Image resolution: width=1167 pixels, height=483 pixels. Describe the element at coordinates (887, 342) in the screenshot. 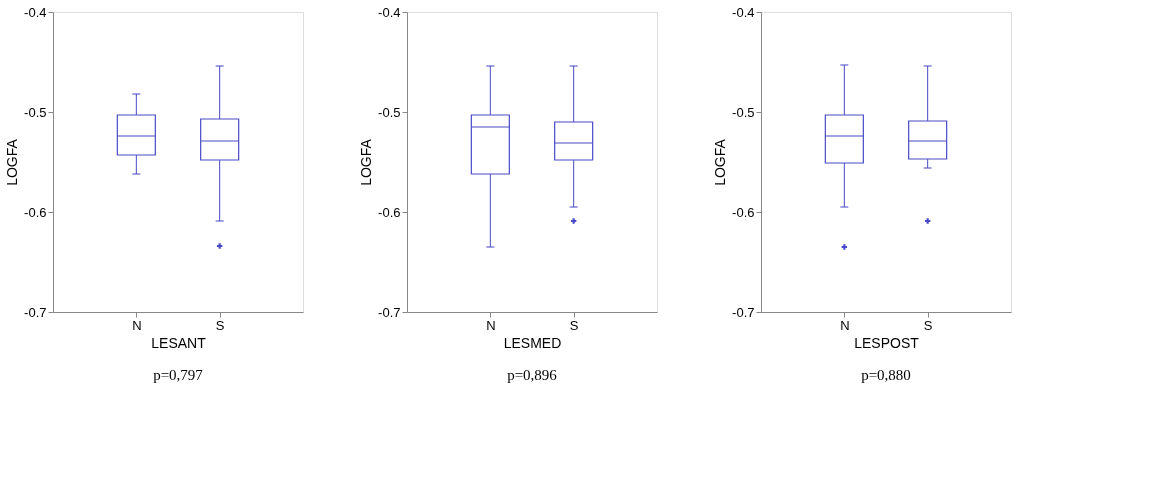

I see `x-axis-title: LESPOST` at that location.